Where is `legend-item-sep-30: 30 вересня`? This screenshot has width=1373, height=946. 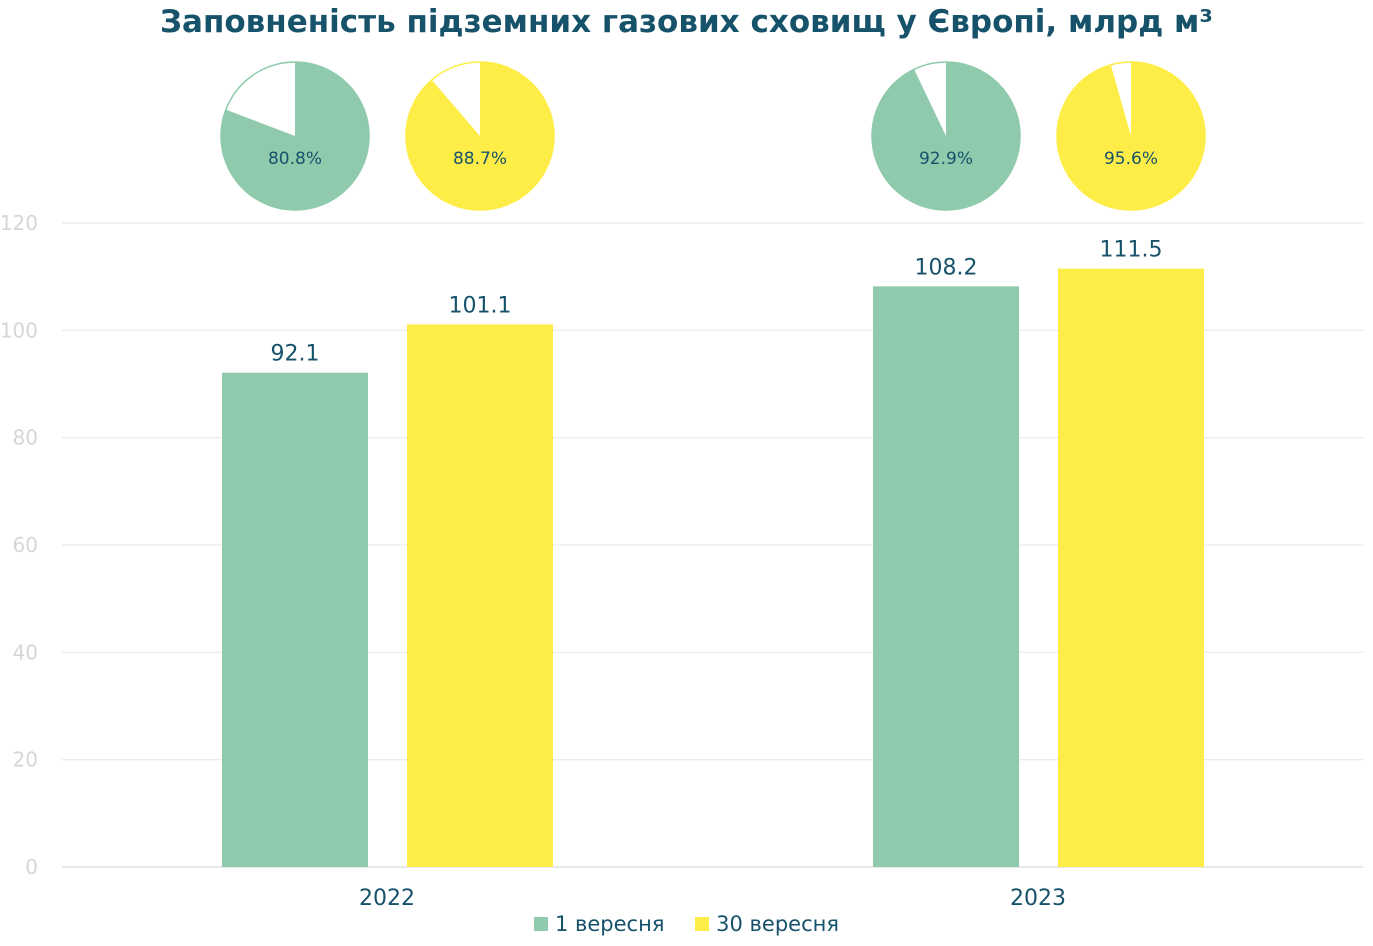
legend-item-sep-30: 30 вересня is located at coordinates (767, 924).